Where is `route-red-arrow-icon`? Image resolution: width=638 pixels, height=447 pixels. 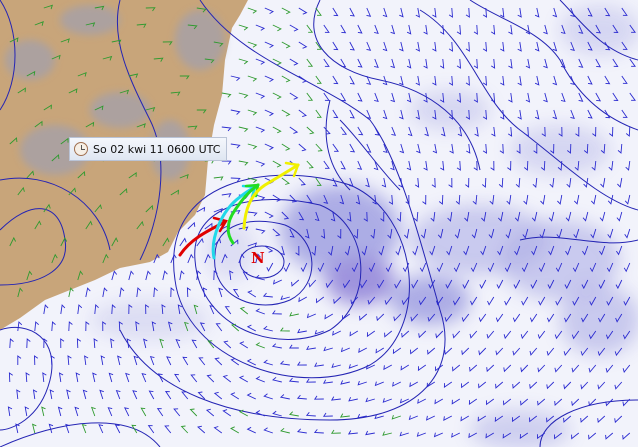 route-red-arrow-icon is located at coordinates (220, 224).